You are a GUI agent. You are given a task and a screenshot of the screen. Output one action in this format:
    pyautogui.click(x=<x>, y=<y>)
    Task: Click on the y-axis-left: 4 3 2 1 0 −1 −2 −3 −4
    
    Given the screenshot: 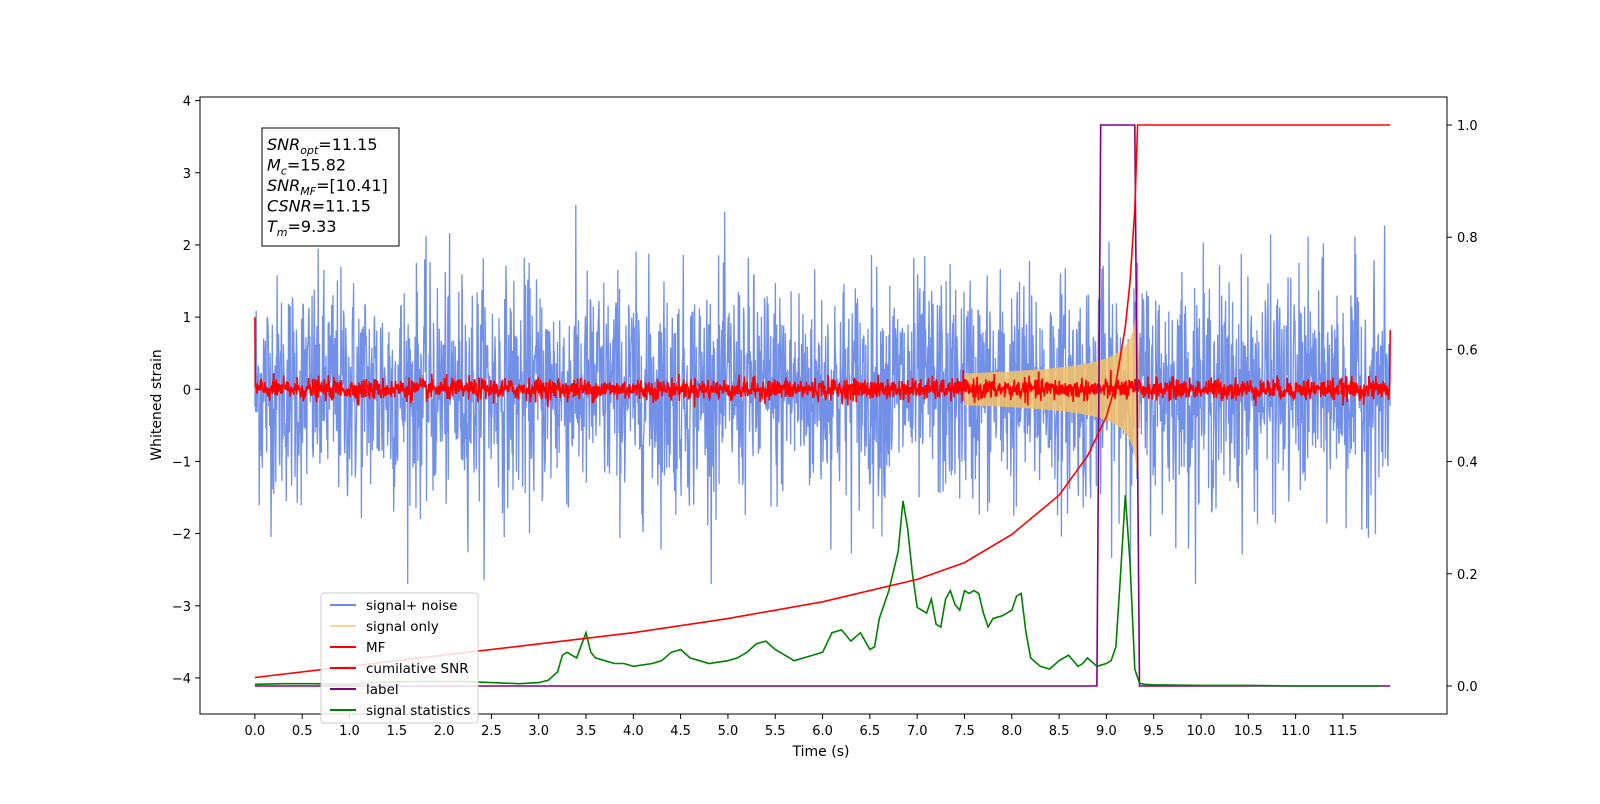 What is the action you would take?
    pyautogui.click(x=186, y=391)
    